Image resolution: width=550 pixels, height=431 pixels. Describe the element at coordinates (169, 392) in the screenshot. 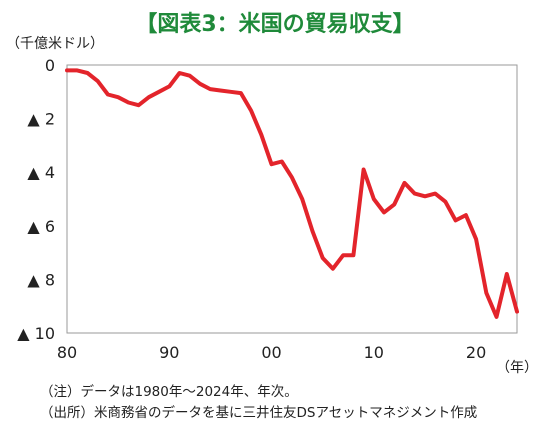

I see `chart-note: （注）データは1980年～2024年、年次。` at that location.